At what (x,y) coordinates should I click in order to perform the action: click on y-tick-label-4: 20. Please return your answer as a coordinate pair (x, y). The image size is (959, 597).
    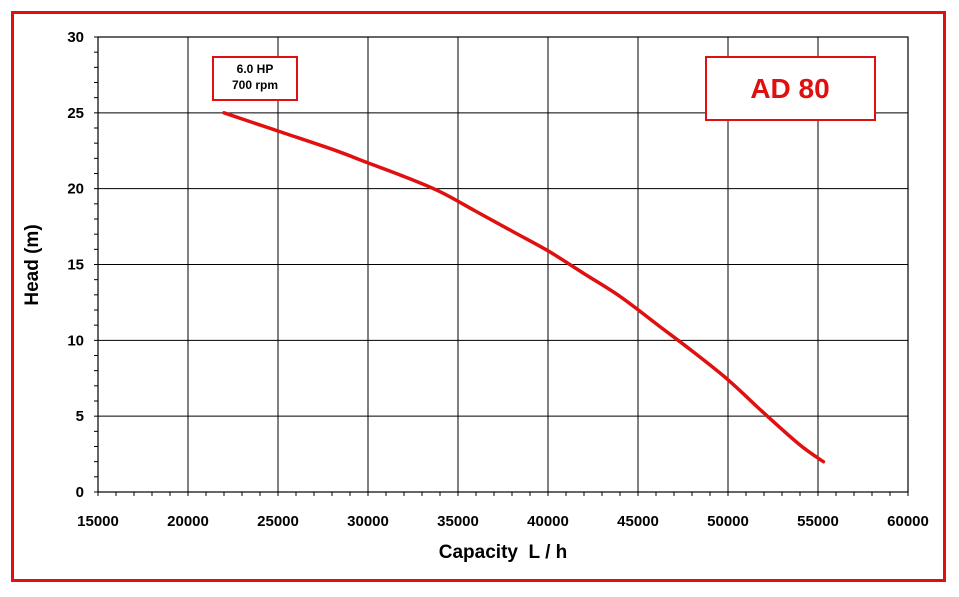
    Looking at the image, I should click on (75, 189).